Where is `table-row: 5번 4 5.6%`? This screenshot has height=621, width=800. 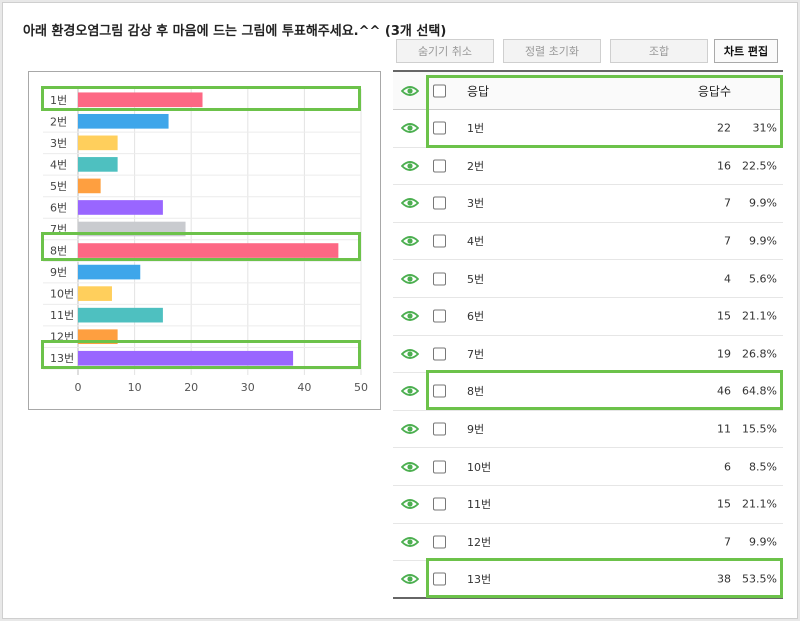
table-row: 5번 4 5.6% is located at coordinates (588, 279).